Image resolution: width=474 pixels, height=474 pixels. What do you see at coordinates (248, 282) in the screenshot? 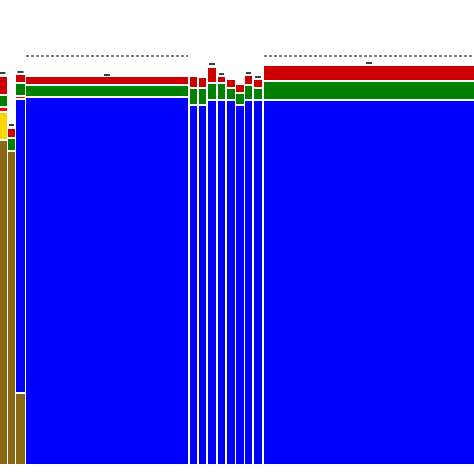
I see `bar-segment-11-s3` at bounding box center [248, 282].